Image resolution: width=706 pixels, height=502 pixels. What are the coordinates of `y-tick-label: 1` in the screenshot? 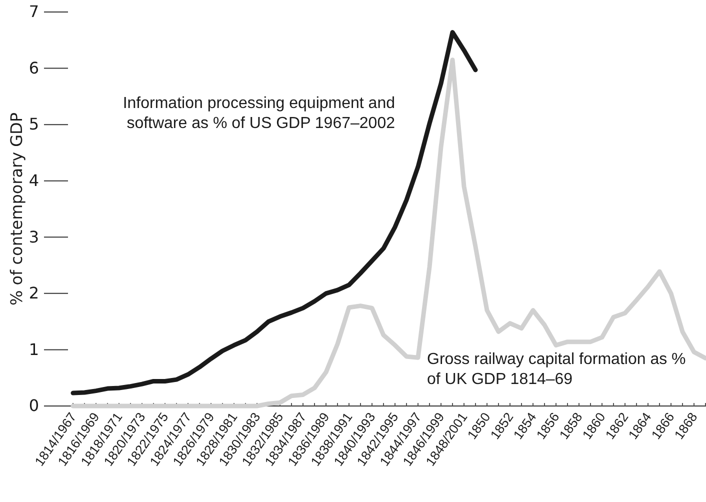 It's located at (33, 349).